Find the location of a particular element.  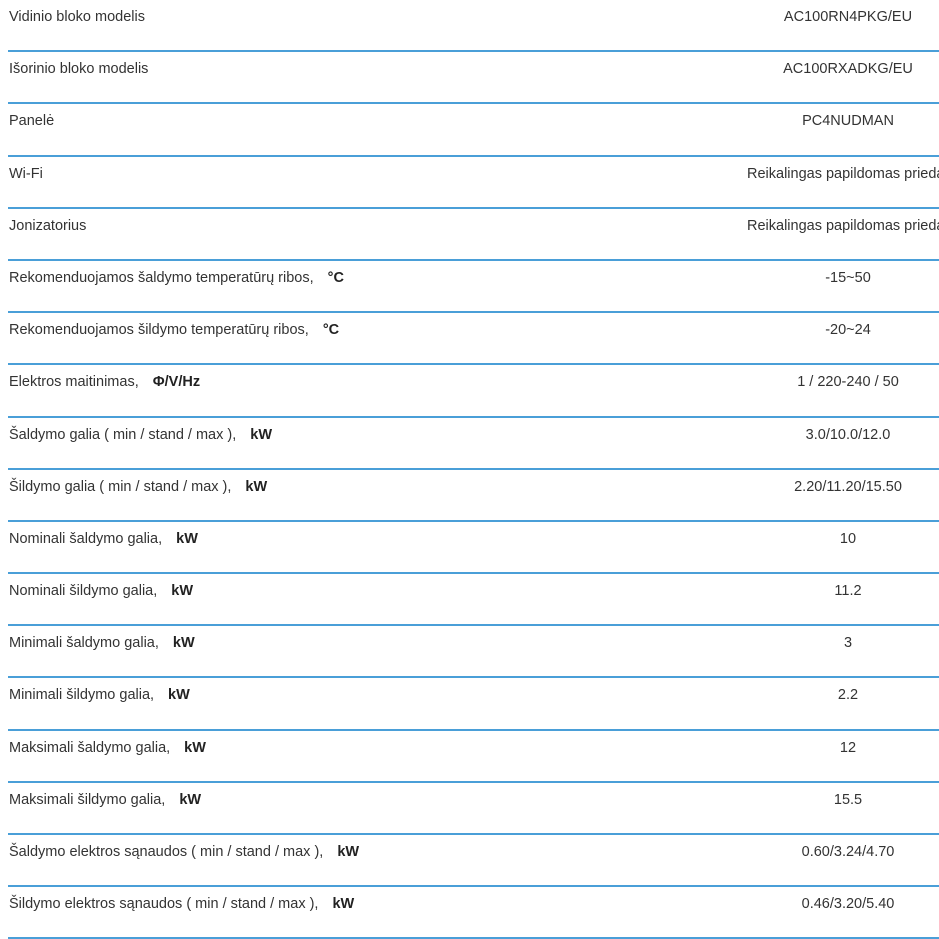

spec-label: Wi-Fi is located at coordinates (26, 173).